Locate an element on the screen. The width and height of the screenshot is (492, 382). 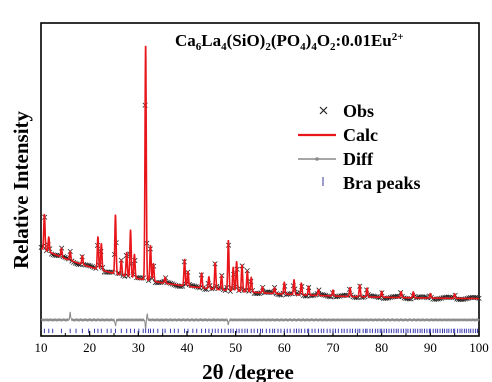
axis-ticks: 10 20 30 40 50 60 70 80 90 100 is located at coordinates (262, 343).